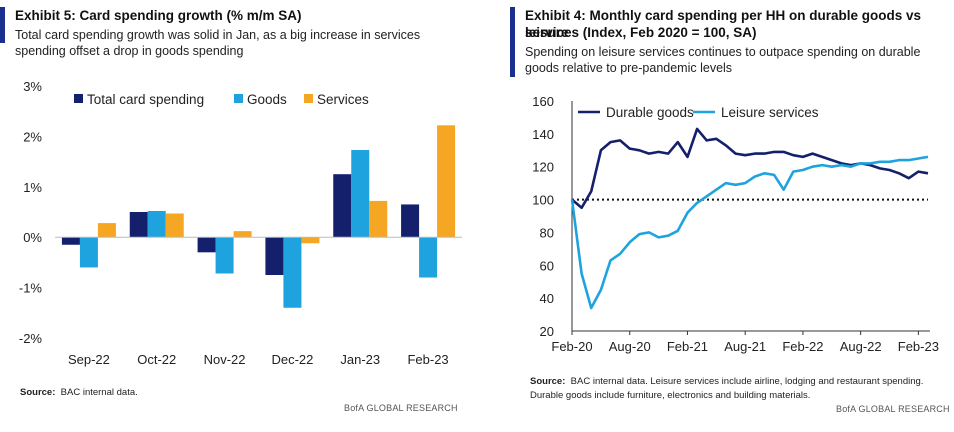 This screenshot has height=432, width=954. I want to click on x-tick-label: Aug-22, so click(861, 346).